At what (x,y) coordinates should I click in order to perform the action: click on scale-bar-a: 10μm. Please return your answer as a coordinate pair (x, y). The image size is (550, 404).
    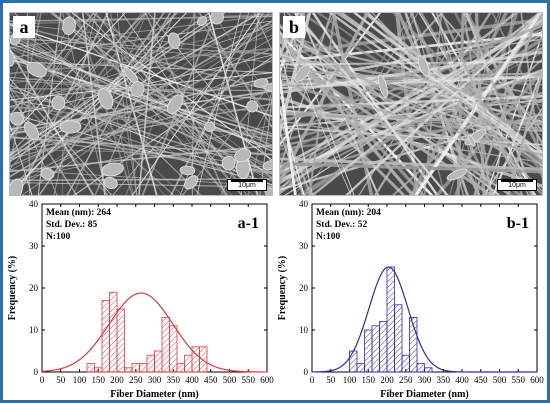
    Looking at the image, I should click on (247, 185).